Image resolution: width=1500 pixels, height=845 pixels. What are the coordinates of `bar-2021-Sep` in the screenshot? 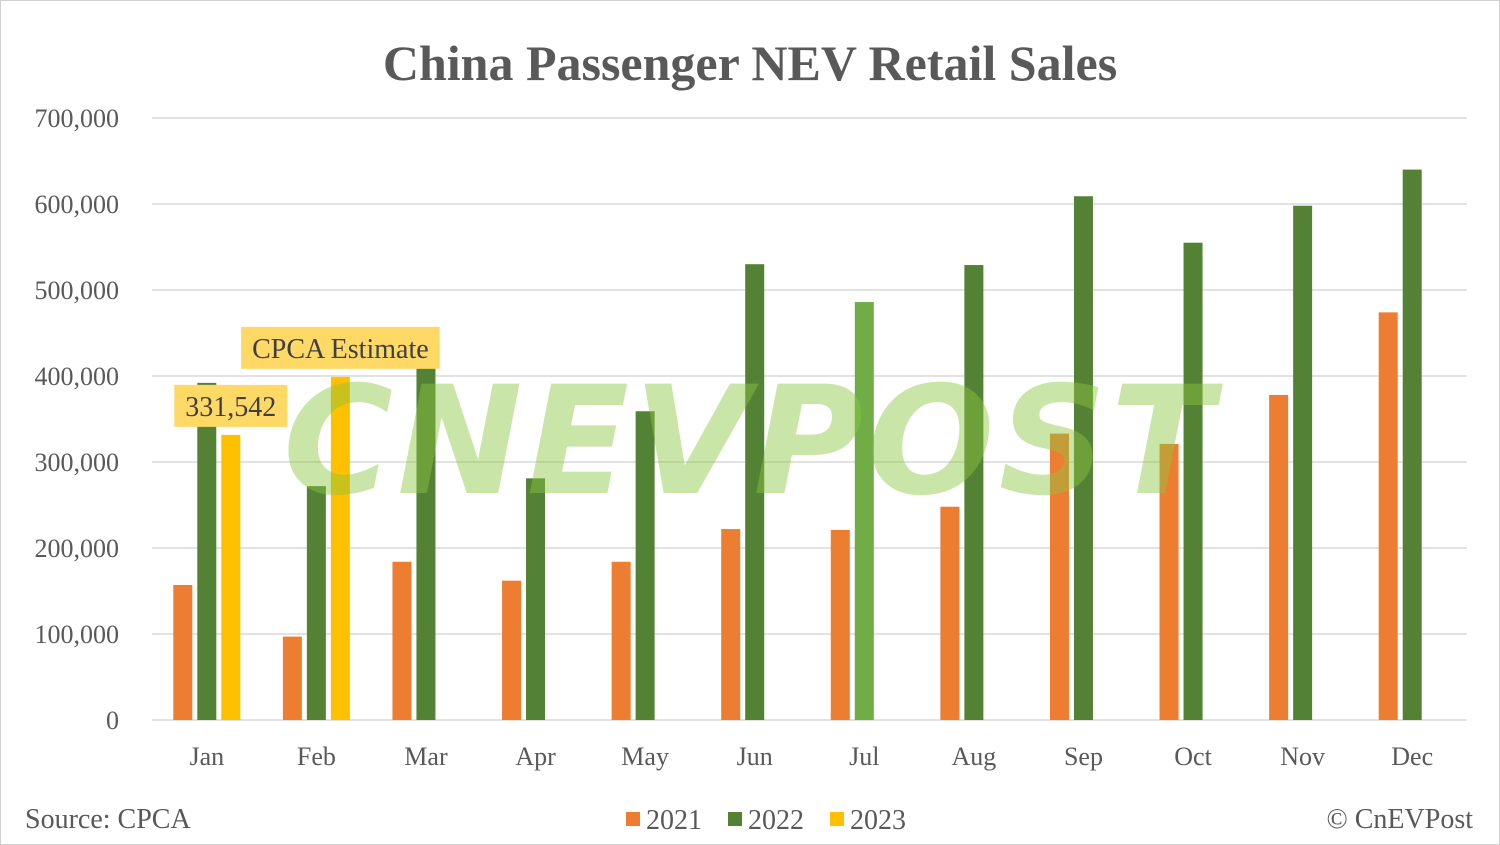 It's located at (1059, 576).